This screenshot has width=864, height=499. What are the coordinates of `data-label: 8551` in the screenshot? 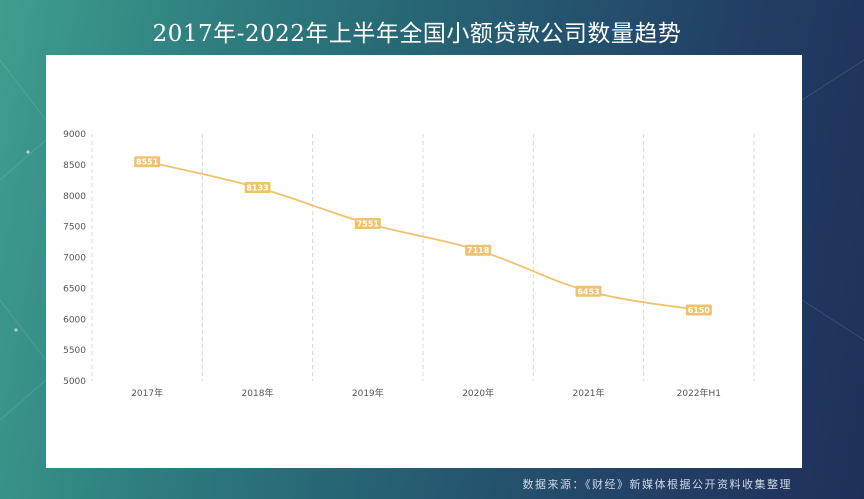 It's located at (147, 162).